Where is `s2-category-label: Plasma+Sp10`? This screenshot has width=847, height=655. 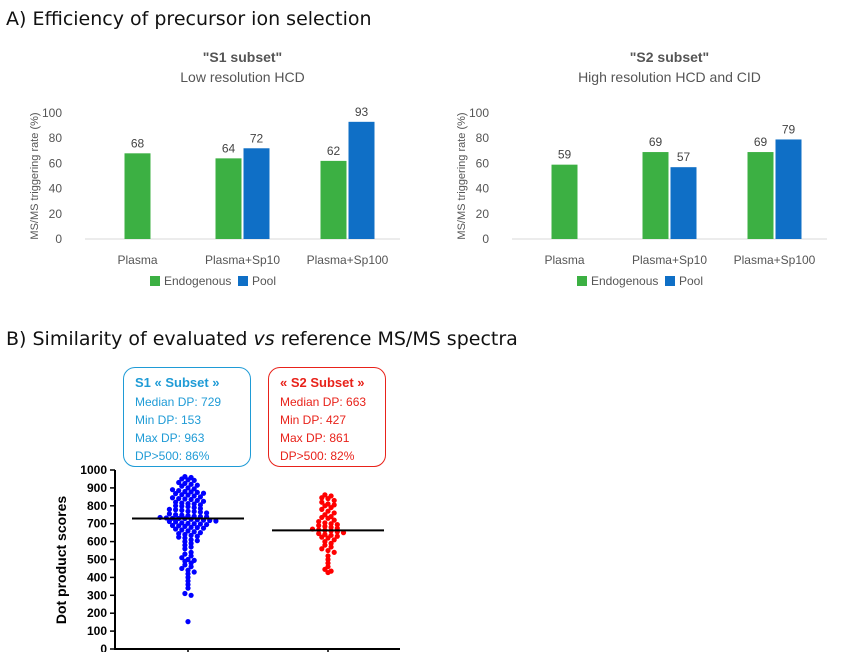 s2-category-label: Plasma+Sp10 is located at coordinates (669, 260).